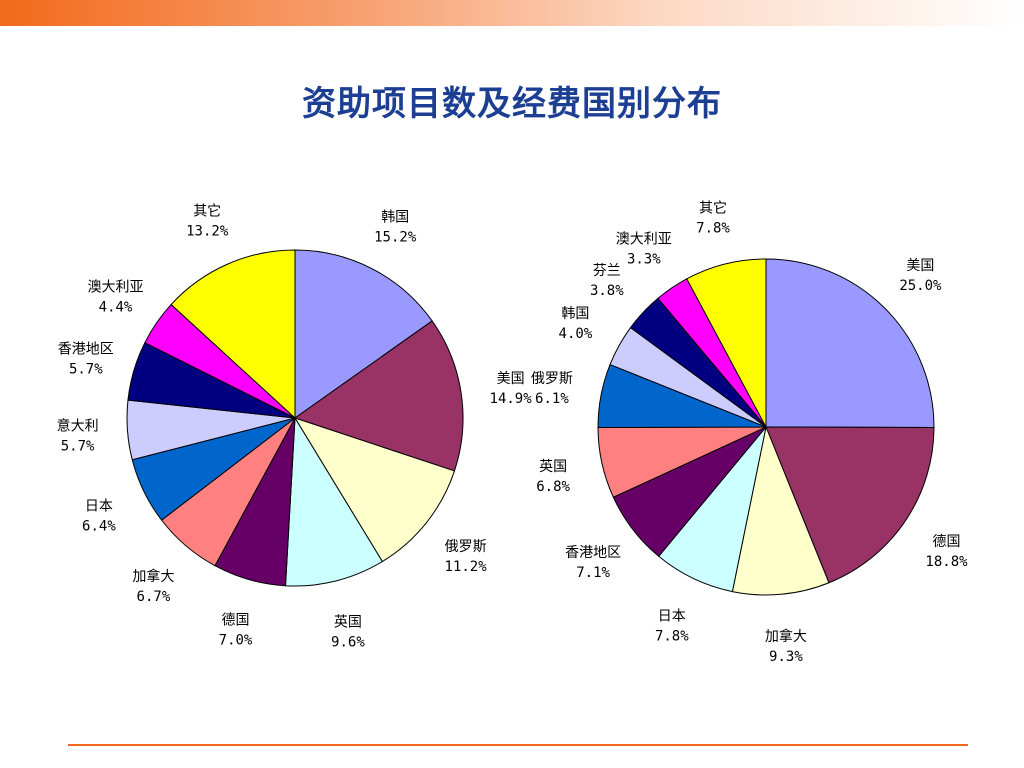 The height and width of the screenshot is (768, 1024). What do you see at coordinates (672, 637) in the screenshot?
I see `right-pie-value-3: 7.8%` at bounding box center [672, 637].